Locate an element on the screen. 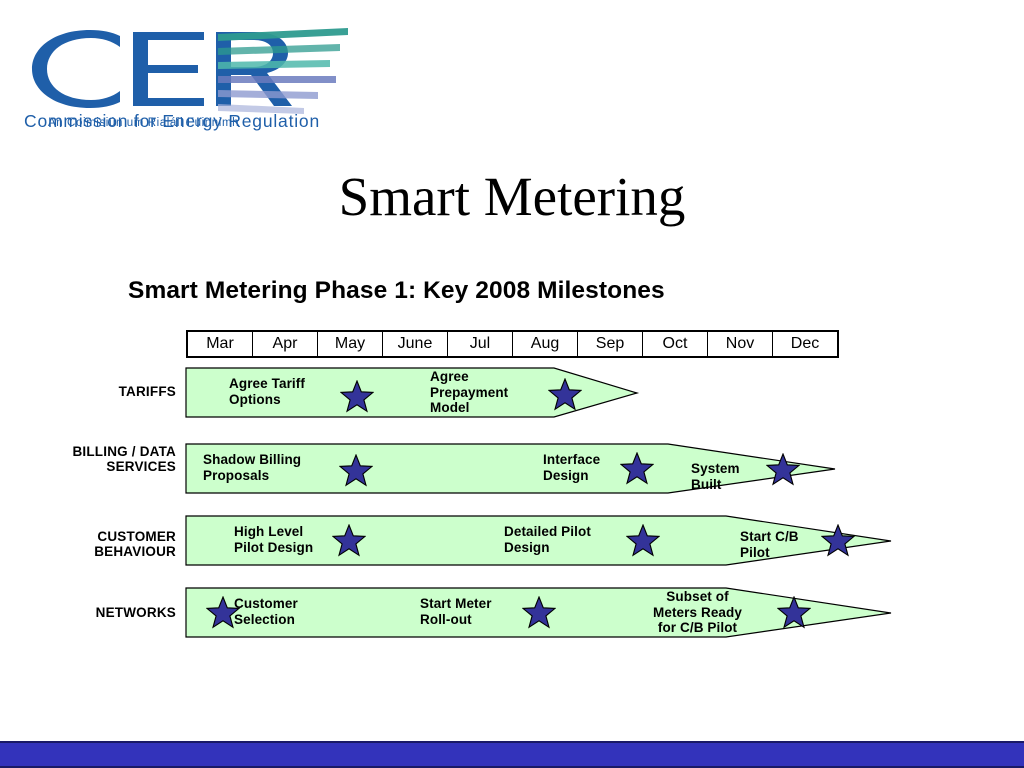 The image size is (1024, 768). row-label-customer-behaviour: CUSTOMER BEHAVIOUR is located at coordinates (135, 544).